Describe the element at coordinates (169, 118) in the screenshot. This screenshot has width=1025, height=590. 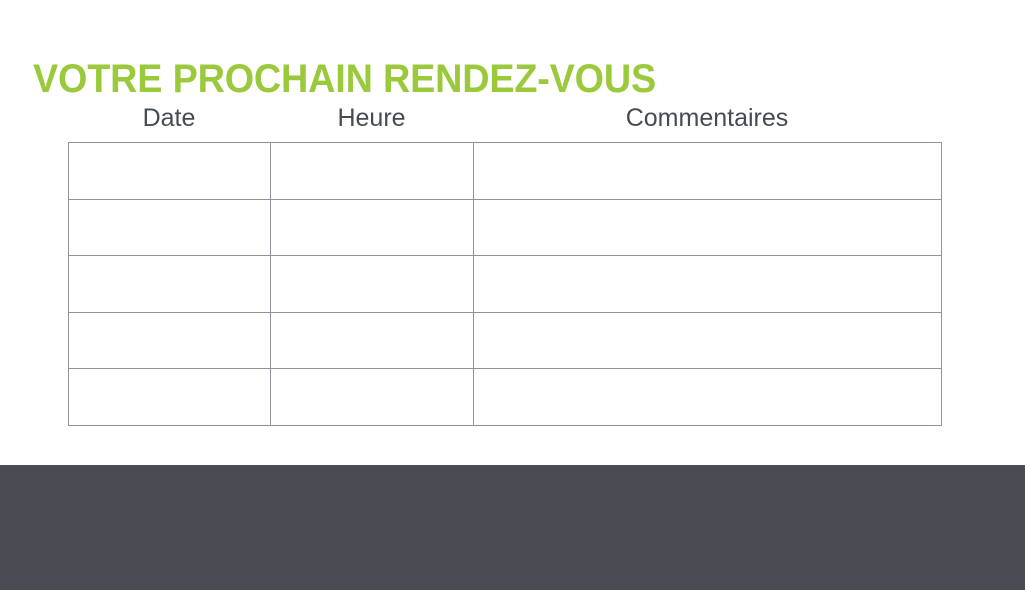
I see `column-header-date: Date` at that location.